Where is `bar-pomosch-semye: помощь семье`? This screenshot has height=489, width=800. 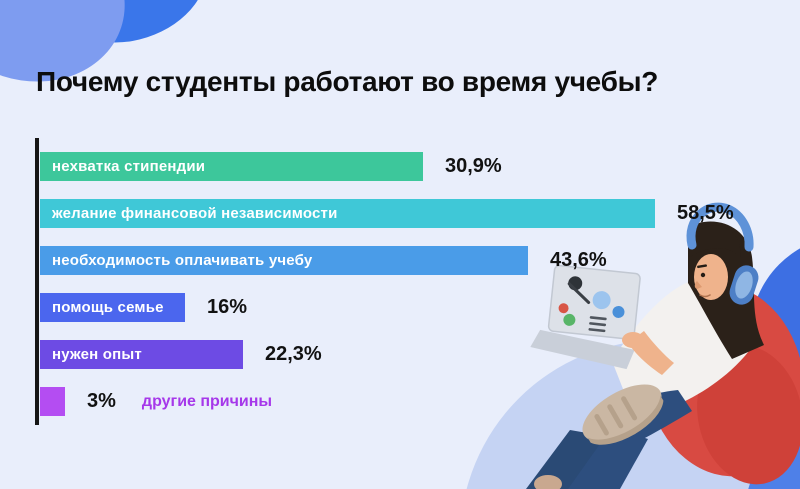
bar-pomosch-semye: помощь семье is located at coordinates (112, 307).